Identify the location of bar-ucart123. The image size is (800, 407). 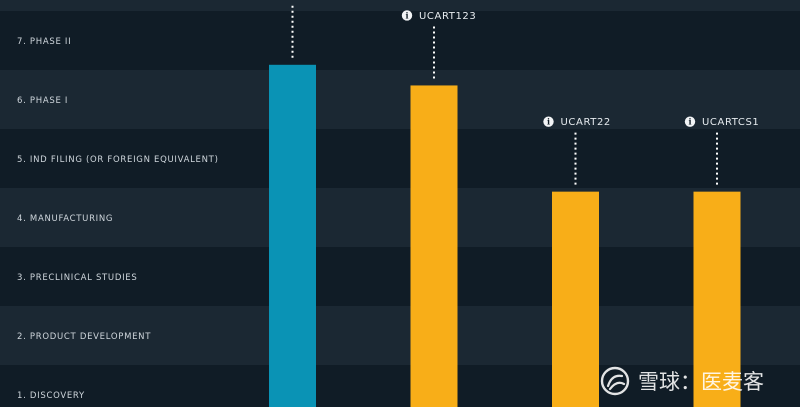
(434, 246).